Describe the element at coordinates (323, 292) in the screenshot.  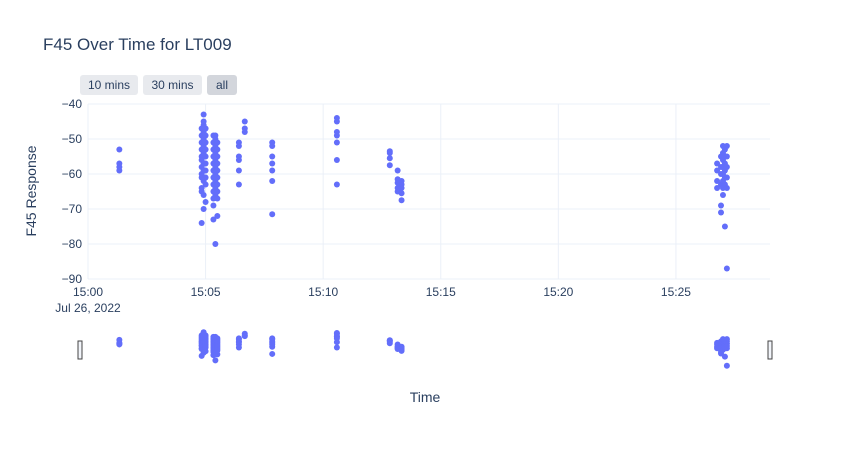
I see `x-tick-label: 15:10` at that location.